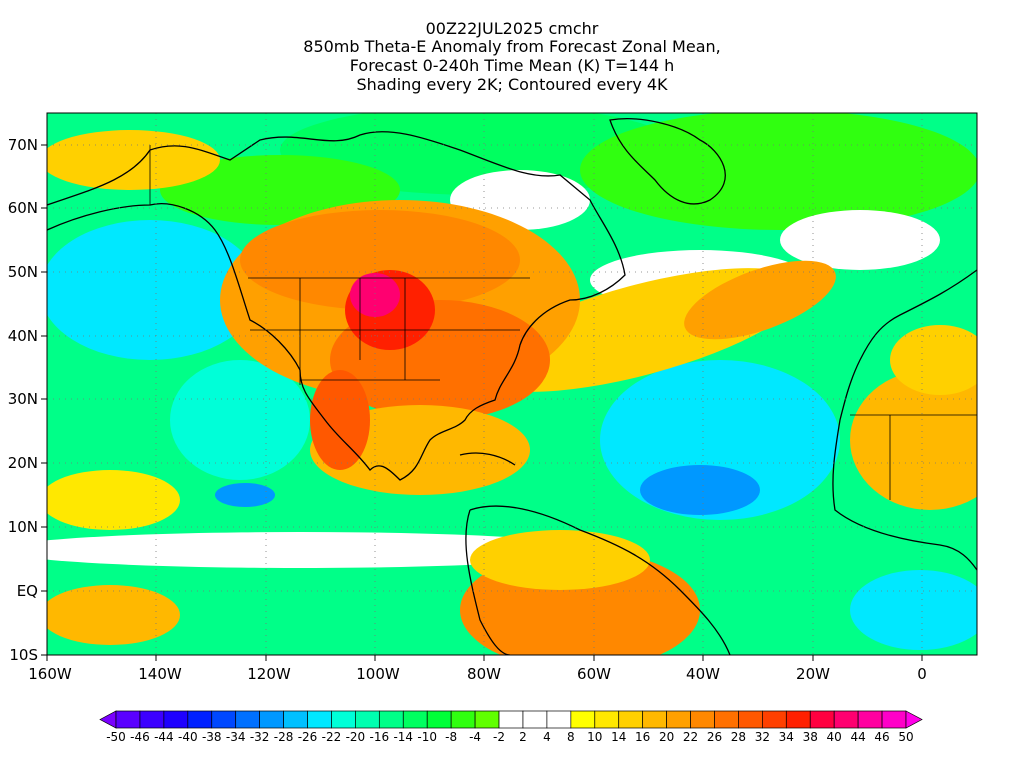 This screenshot has width=1024, height=768. What do you see at coordinates (375, 295) in the screenshot?
I see `field-magenta-plains` at bounding box center [375, 295].